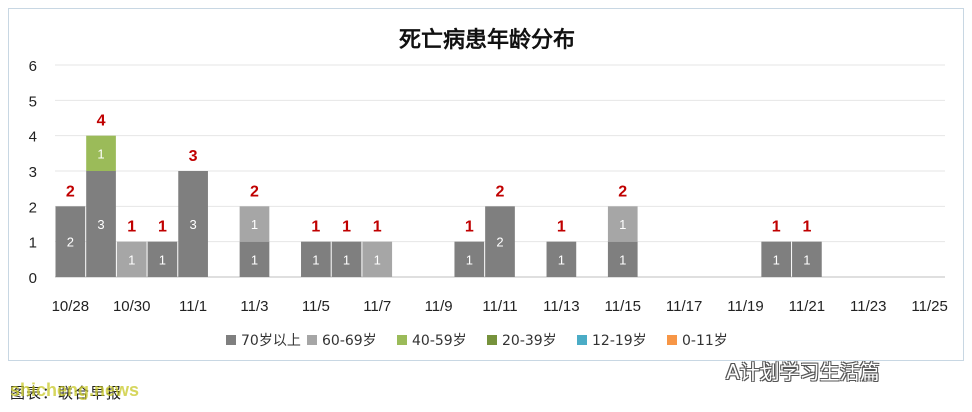 The width and height of the screenshot is (972, 412). I want to click on y-tick-label: 0, so click(33, 278).